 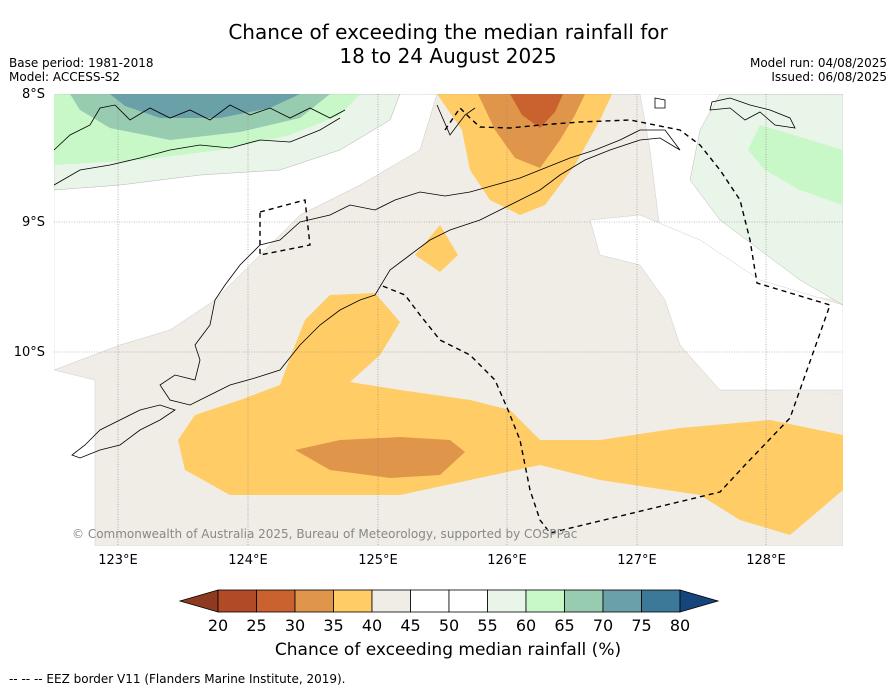 I want to click on meta-right: Model run: 04/08/2025 Issued: 06/08/2025, so click(x=818, y=70).